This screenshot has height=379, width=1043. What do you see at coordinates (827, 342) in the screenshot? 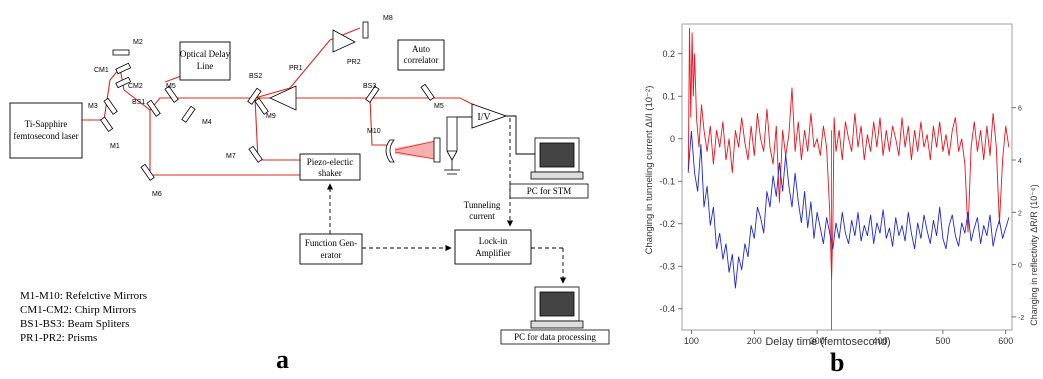
I see `x-axis-label: Delay time (femtosecond)` at bounding box center [827, 342].